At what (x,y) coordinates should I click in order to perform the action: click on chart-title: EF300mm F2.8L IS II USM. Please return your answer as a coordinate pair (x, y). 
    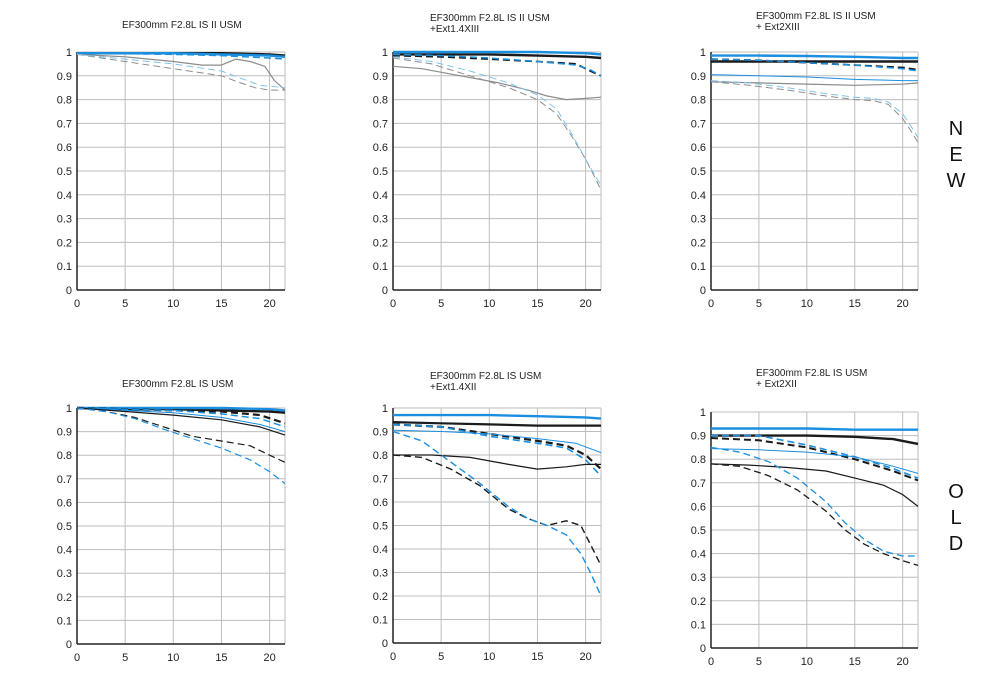
    Looking at the image, I should click on (816, 16).